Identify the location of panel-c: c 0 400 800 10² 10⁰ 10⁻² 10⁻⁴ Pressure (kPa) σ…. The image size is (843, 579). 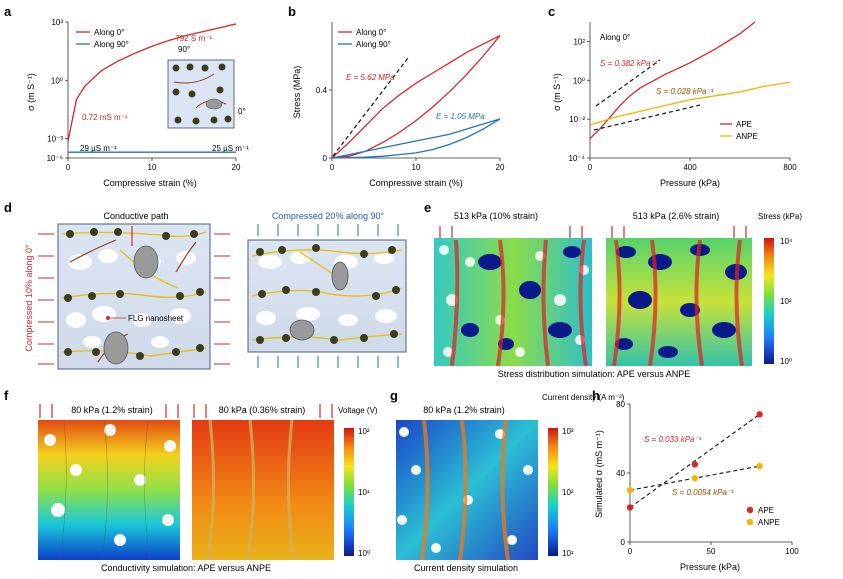
(672, 96).